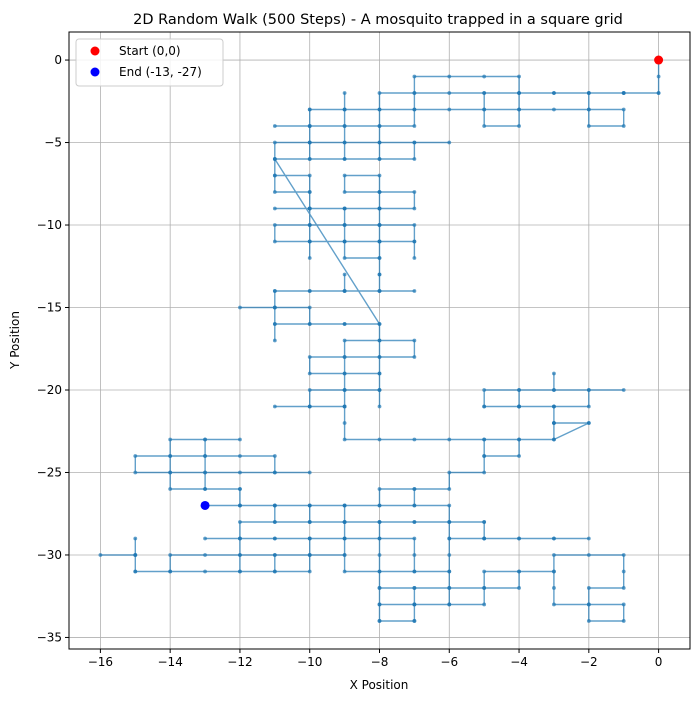 Image resolution: width=698 pixels, height=705 pixels. What do you see at coordinates (239, 662) in the screenshot?
I see `x-tick-label: −12` at bounding box center [239, 662].